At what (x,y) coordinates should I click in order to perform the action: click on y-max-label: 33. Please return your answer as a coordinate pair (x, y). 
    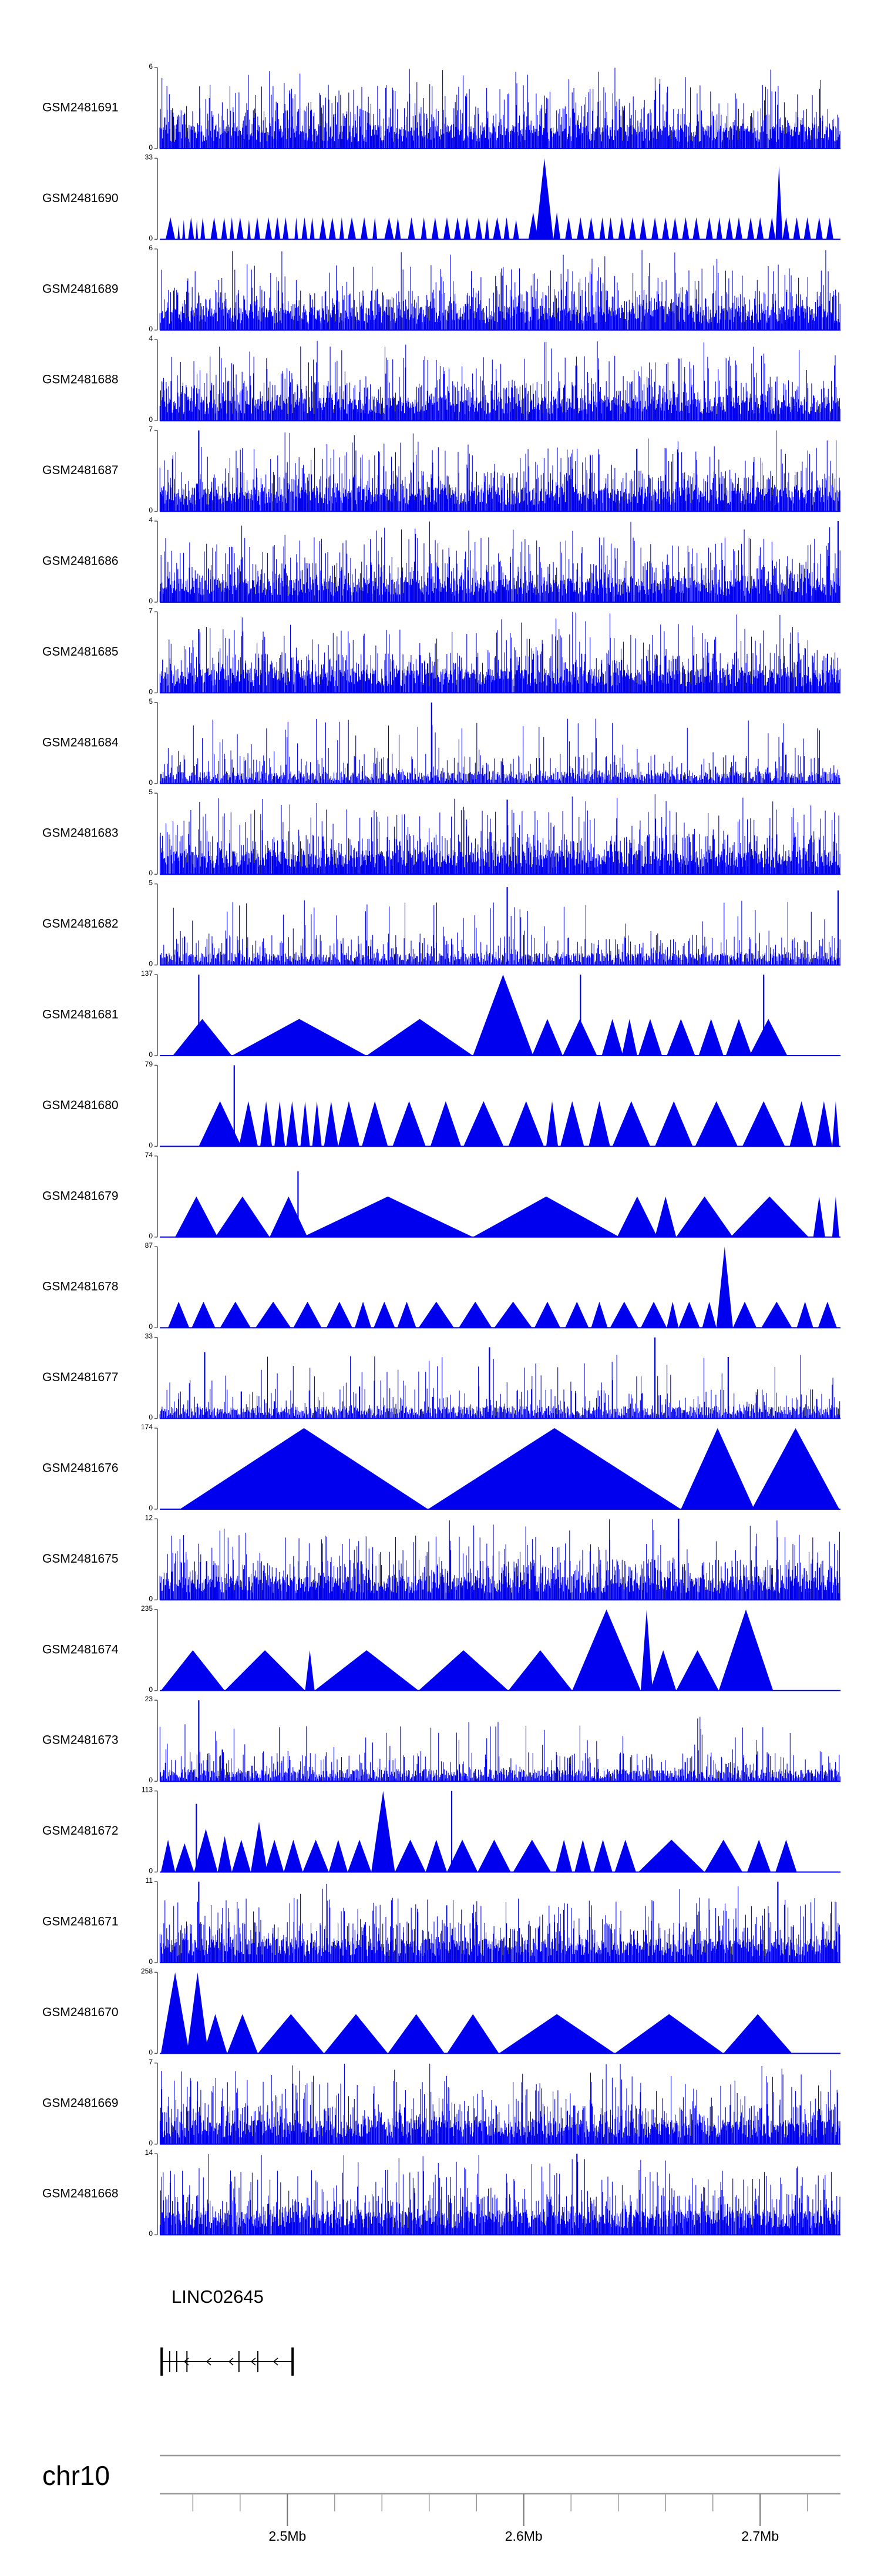
    Looking at the image, I should click on (149, 157).